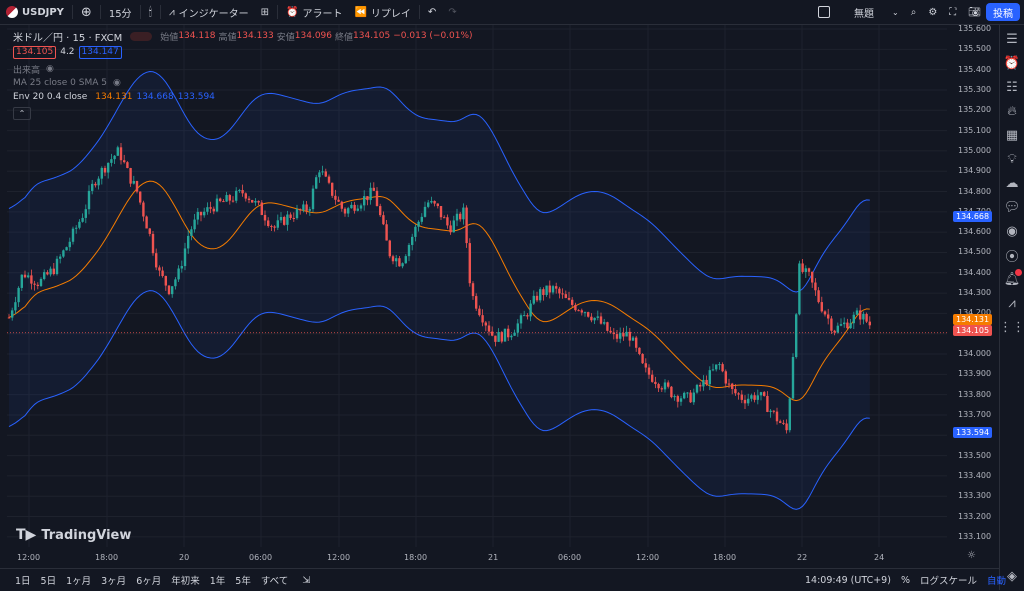 This screenshot has width=1024, height=591. Describe the element at coordinates (973, 216) in the screenshot. I see `envelope-upper-tag: 134.668` at that location.